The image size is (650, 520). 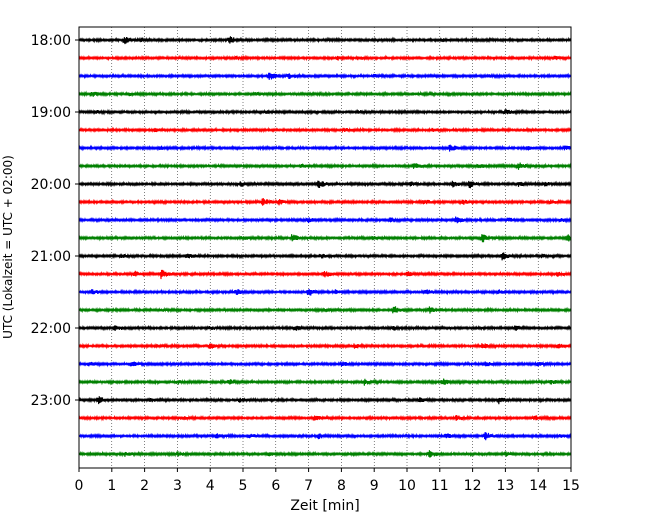 I want to click on y-tick-label: 18:00, so click(x=51, y=41).